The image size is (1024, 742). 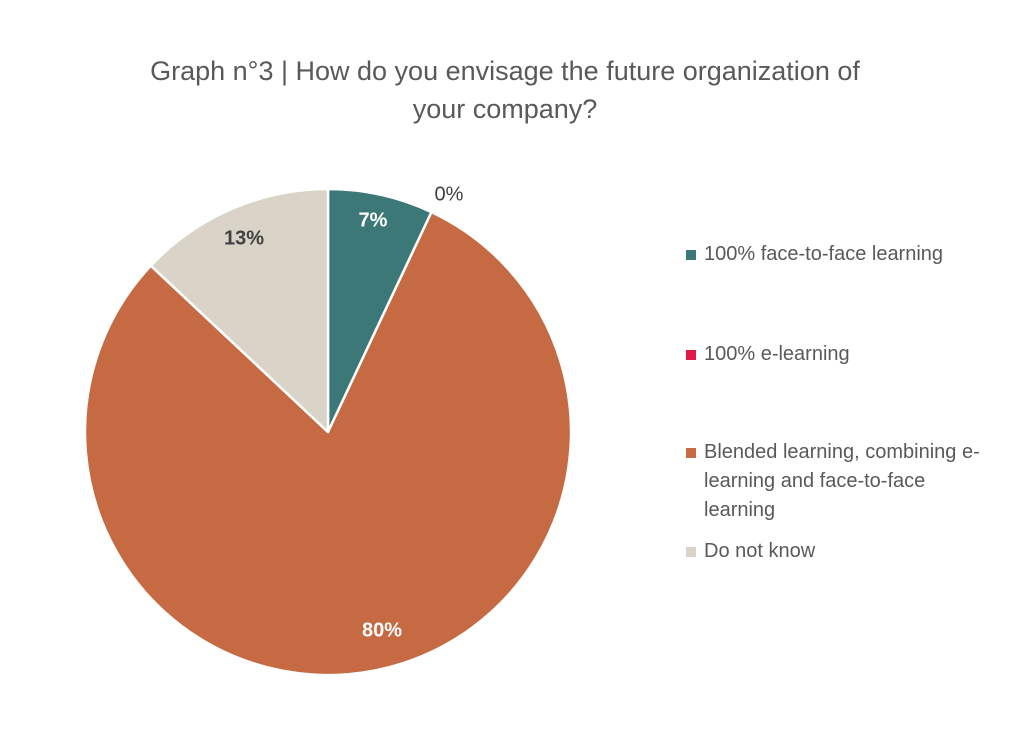 I want to click on legend-label-line: 100% face-to-face learning, so click(x=824, y=254).